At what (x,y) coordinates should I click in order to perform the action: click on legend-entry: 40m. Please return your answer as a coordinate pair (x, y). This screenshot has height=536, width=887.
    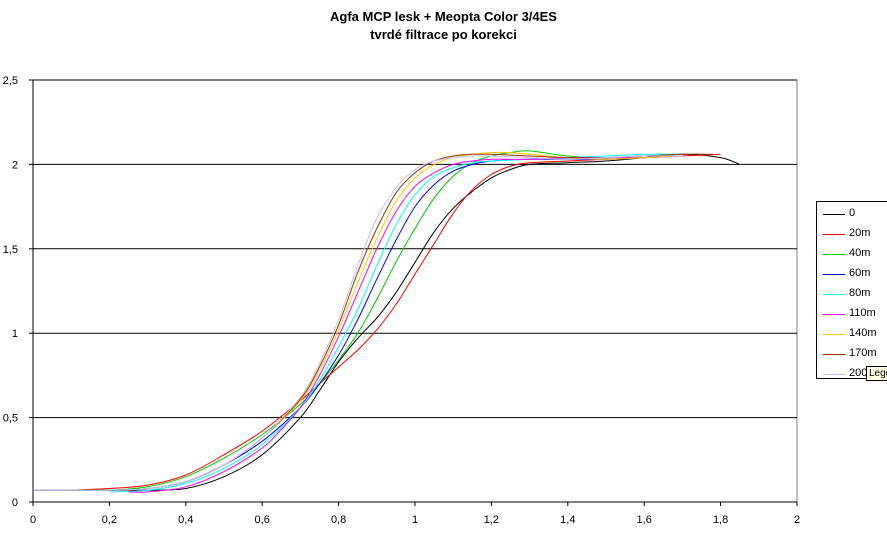
    Looking at the image, I should click on (852, 256).